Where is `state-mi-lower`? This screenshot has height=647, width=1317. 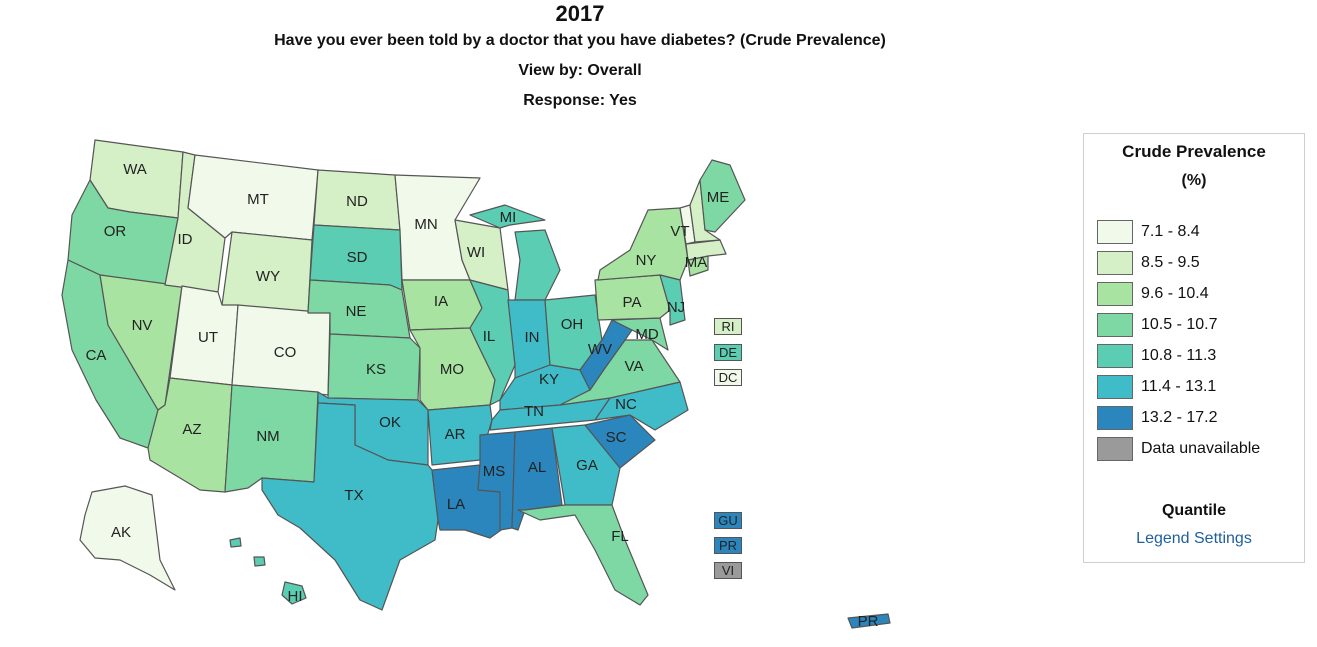 state-mi-lower is located at coordinates (537, 265).